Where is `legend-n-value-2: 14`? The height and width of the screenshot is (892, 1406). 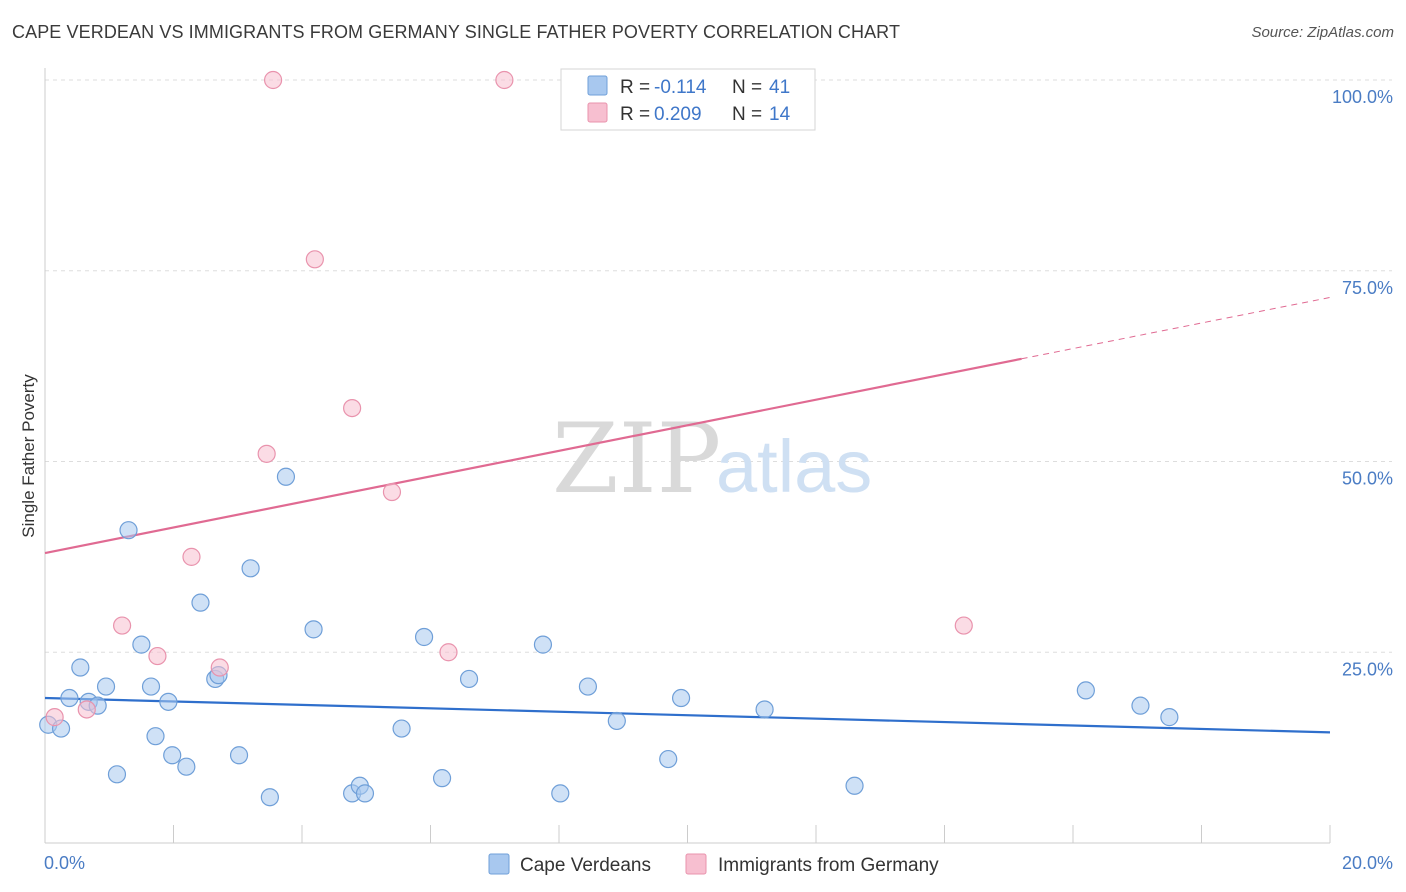
legend-n-value-2: 14 is located at coordinates (780, 114).